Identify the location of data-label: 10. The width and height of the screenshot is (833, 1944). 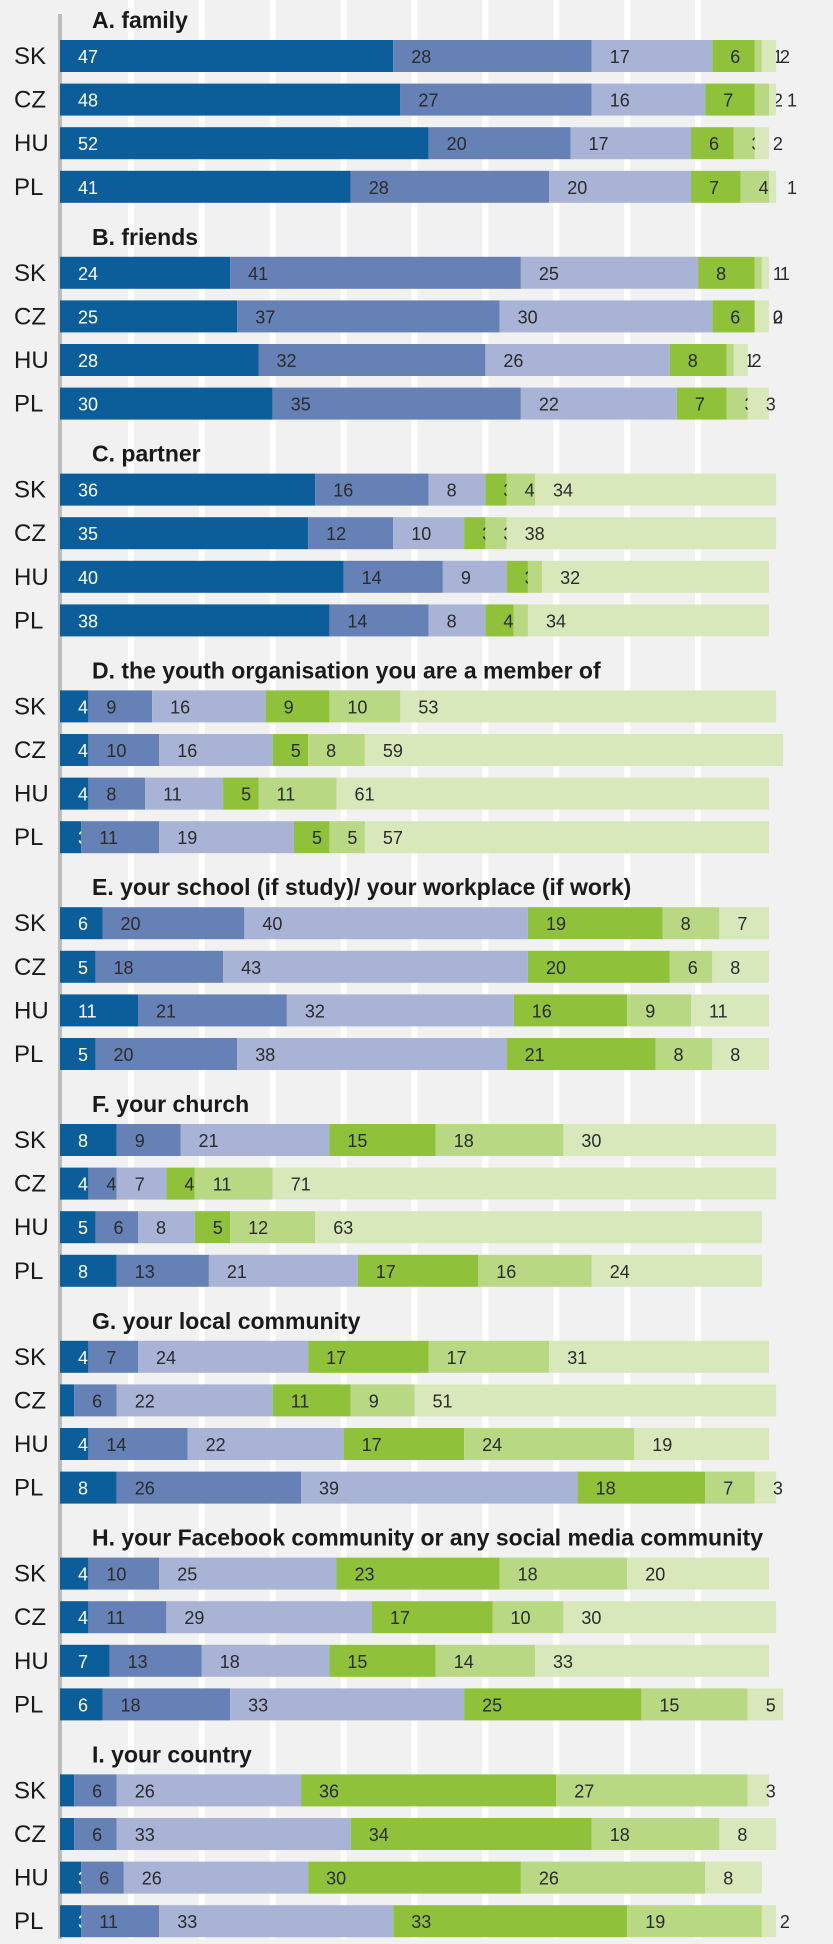
(421, 534).